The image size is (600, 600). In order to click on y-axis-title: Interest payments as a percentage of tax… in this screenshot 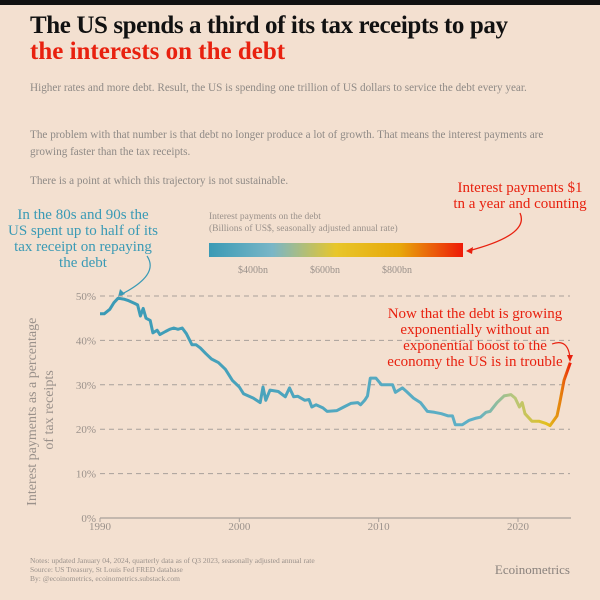, I will do `click(41, 410)`.